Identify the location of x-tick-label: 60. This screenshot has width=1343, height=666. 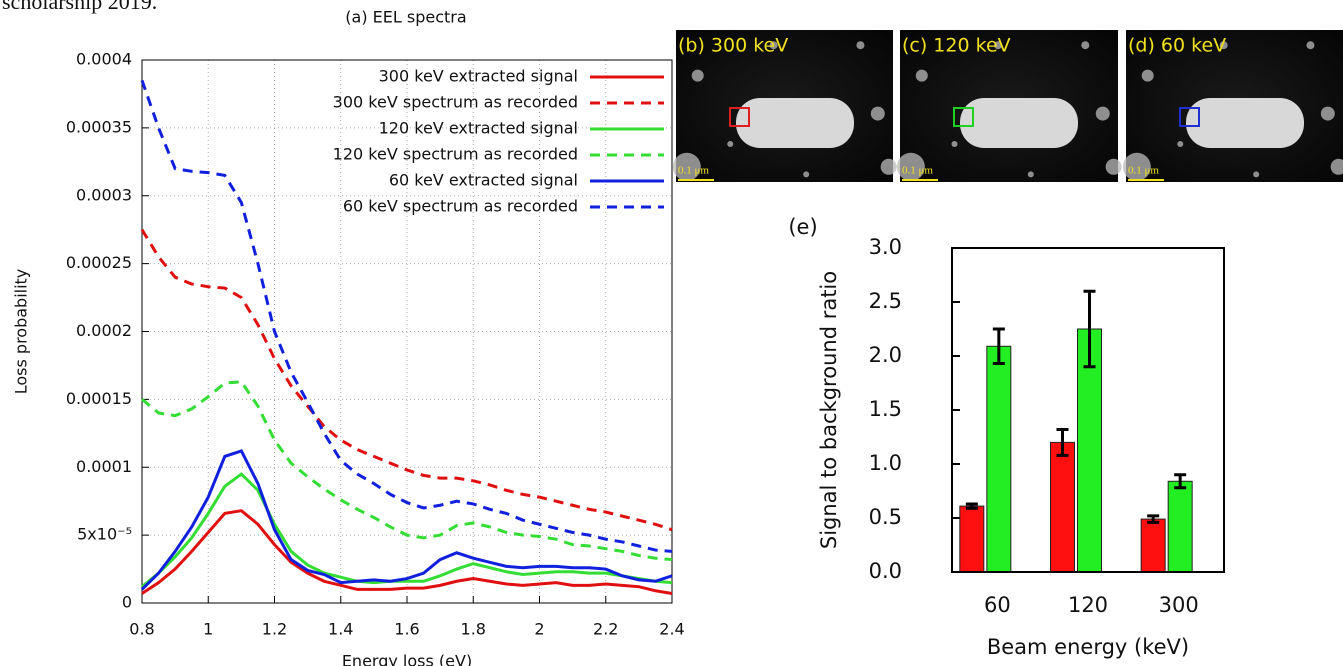
(997, 605).